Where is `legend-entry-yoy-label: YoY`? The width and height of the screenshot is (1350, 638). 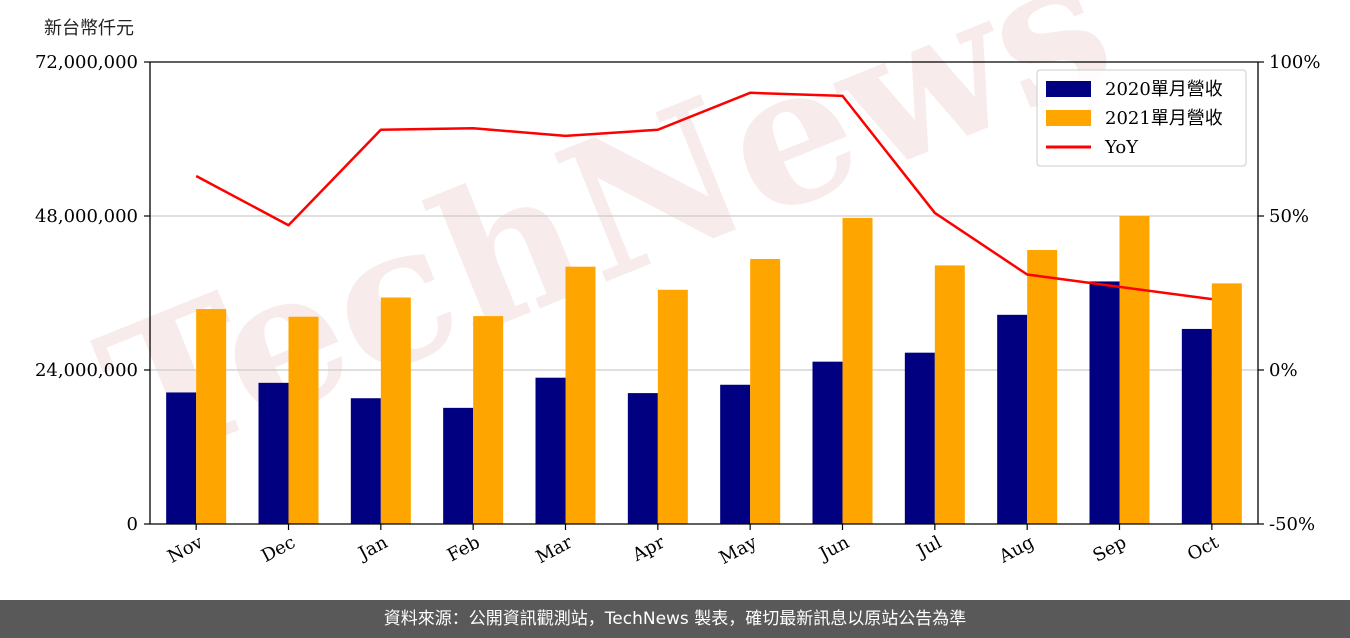 legend-entry-yoy-label: YoY is located at coordinates (1121, 147).